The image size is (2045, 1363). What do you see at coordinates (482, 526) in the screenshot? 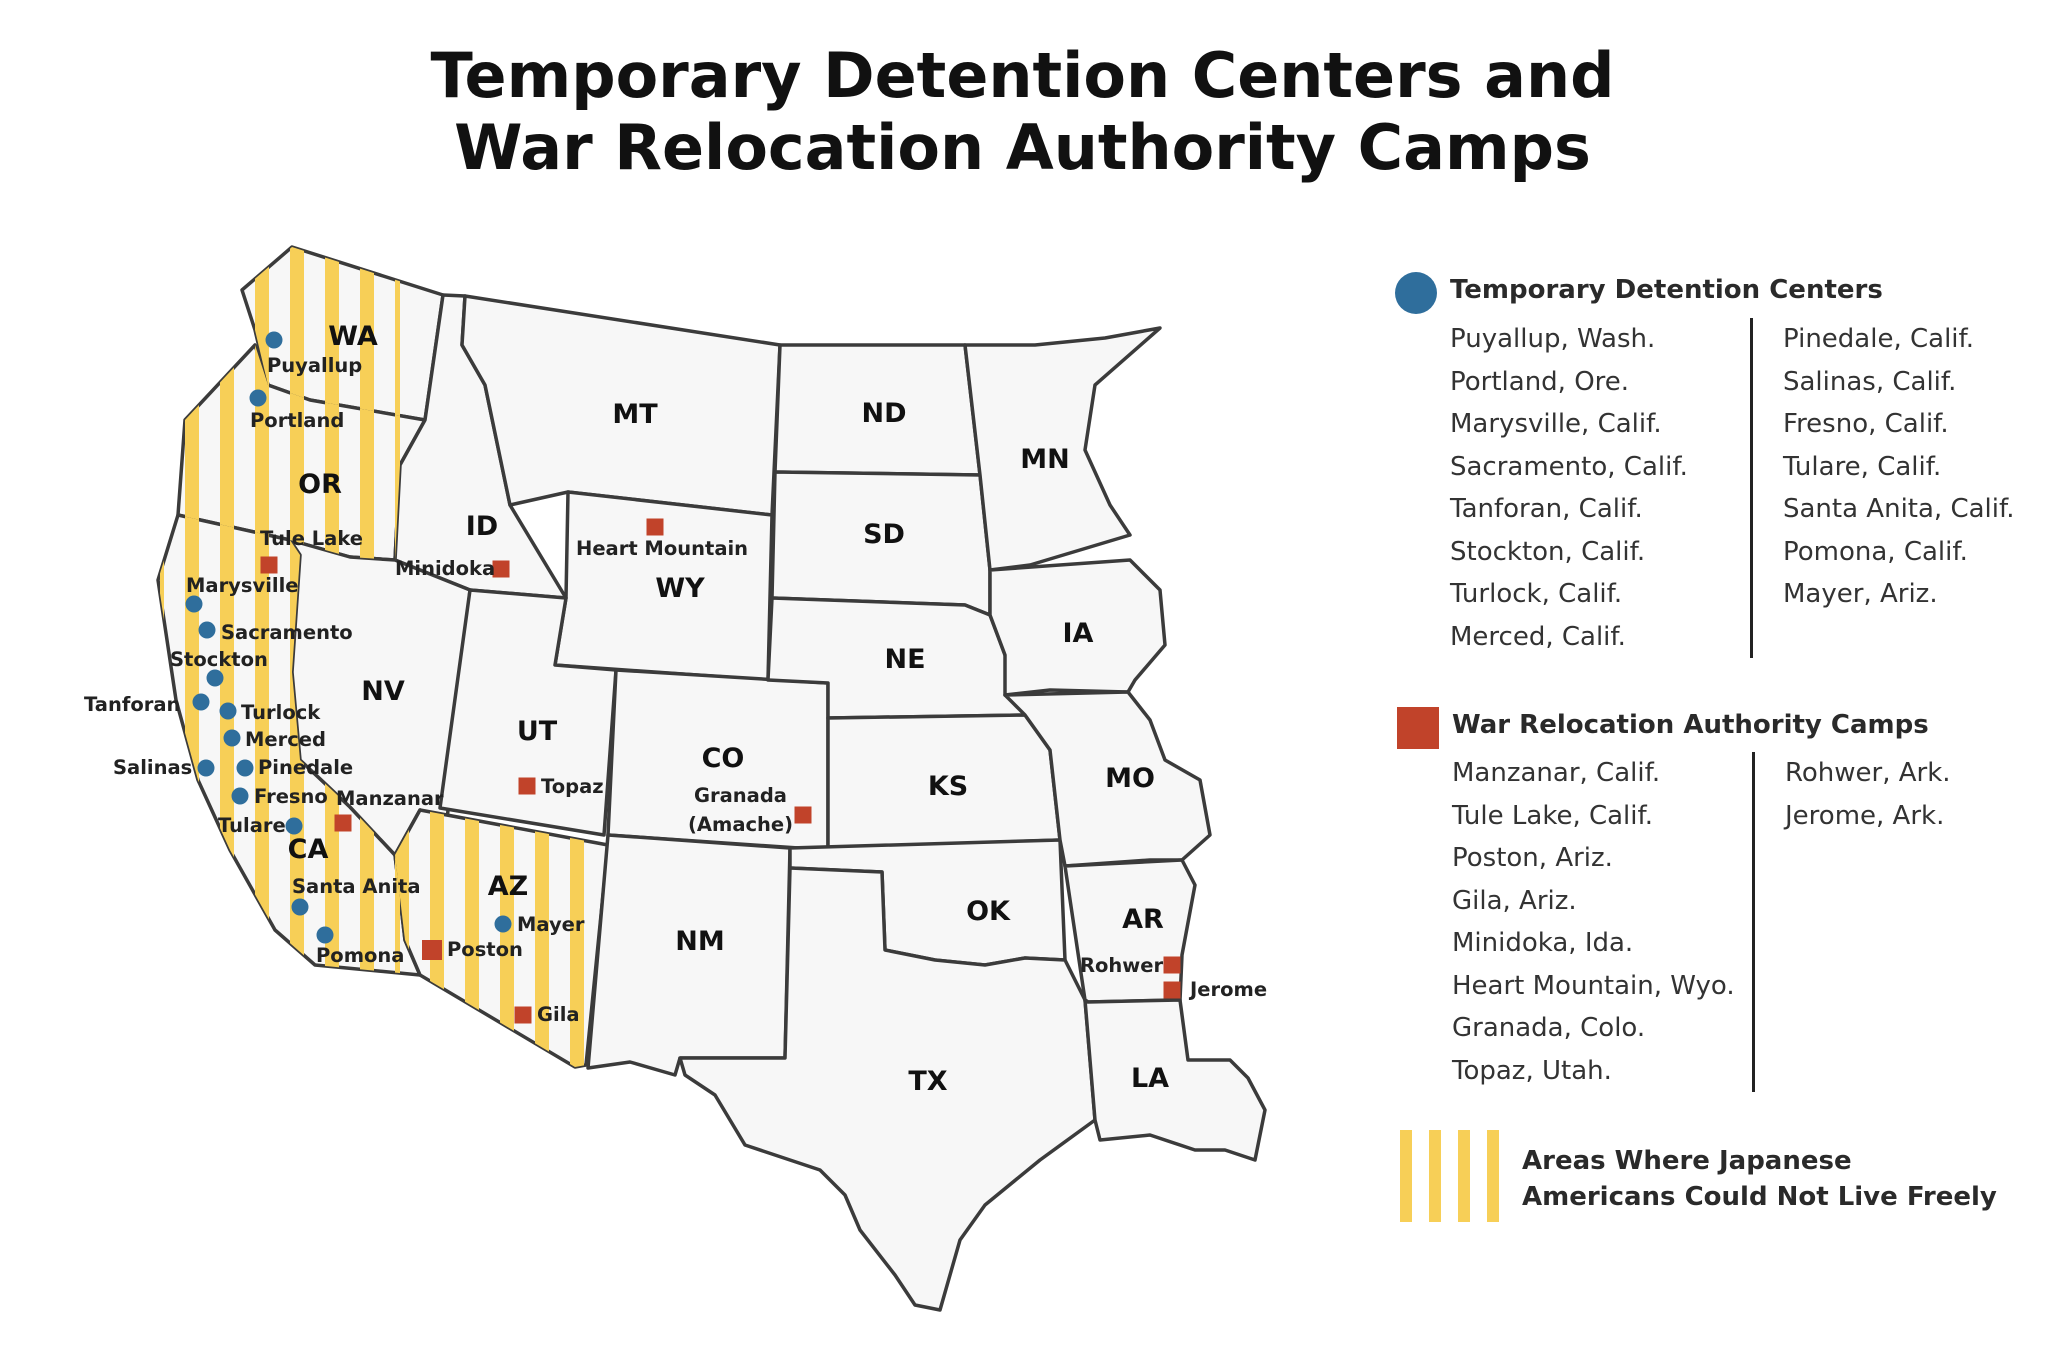
I see `state-label-id: ID` at bounding box center [482, 526].